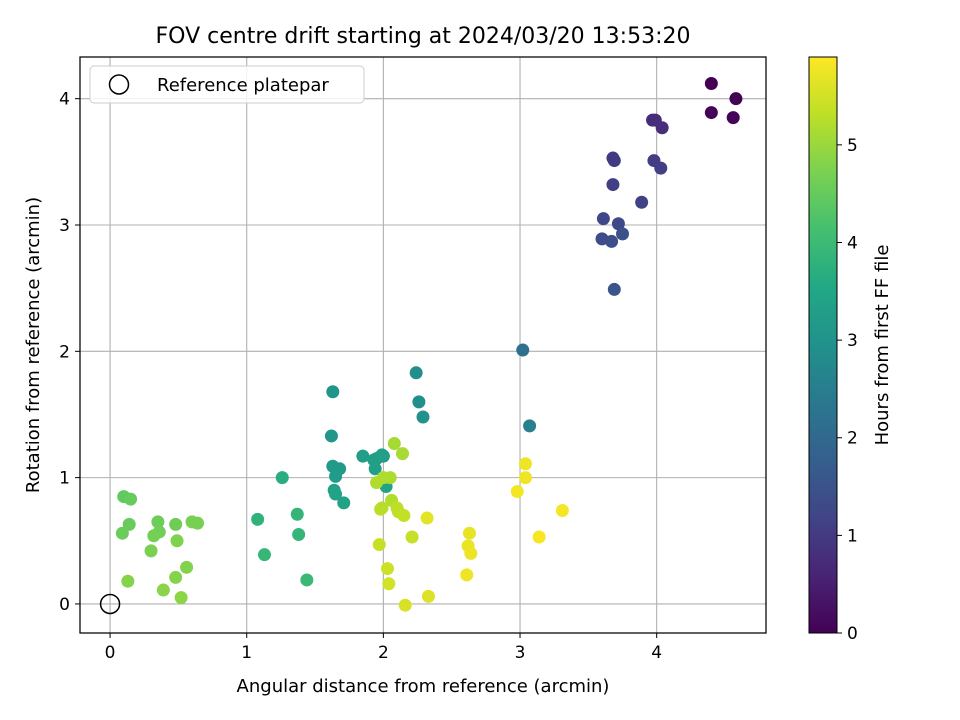  What do you see at coordinates (656, 653) in the screenshot?
I see `x-tick-label: 4` at bounding box center [656, 653].